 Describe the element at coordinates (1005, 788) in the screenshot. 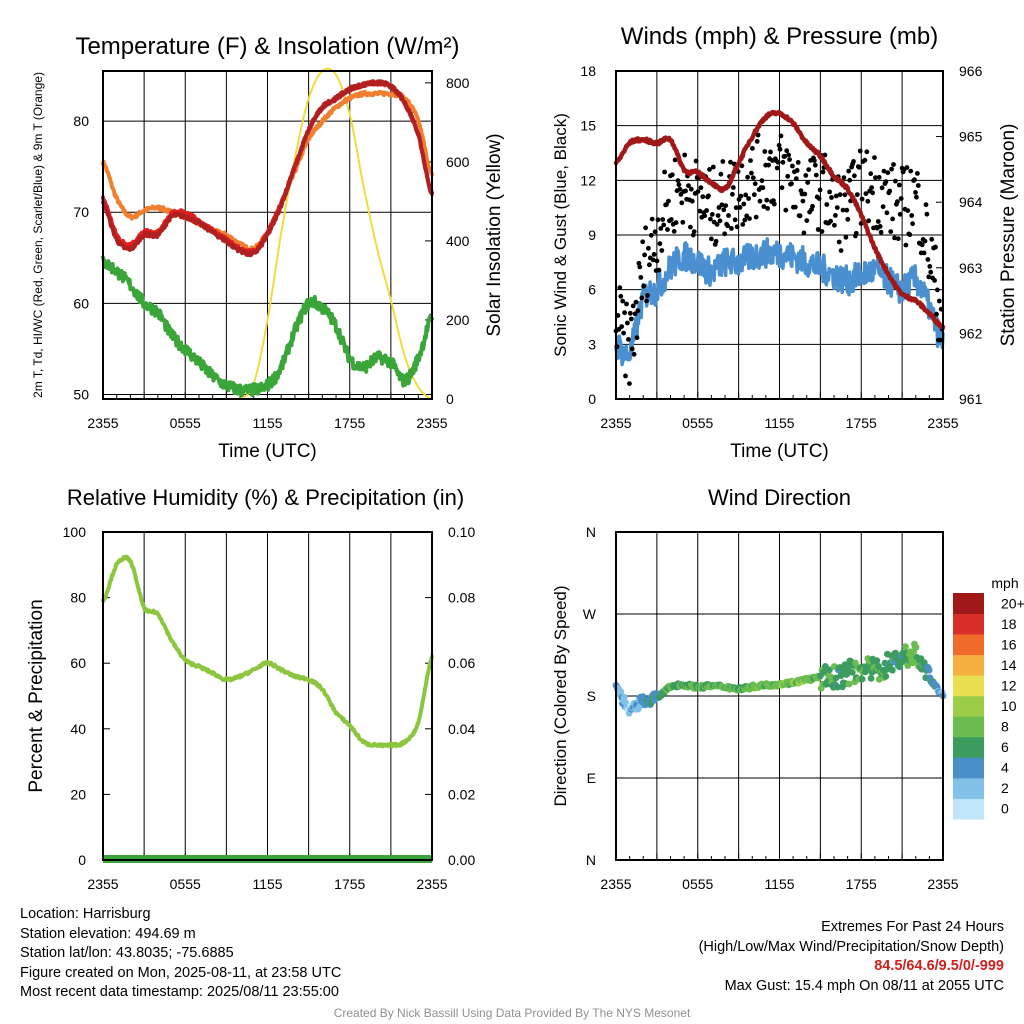

I see `colorbar-label: 2` at that location.